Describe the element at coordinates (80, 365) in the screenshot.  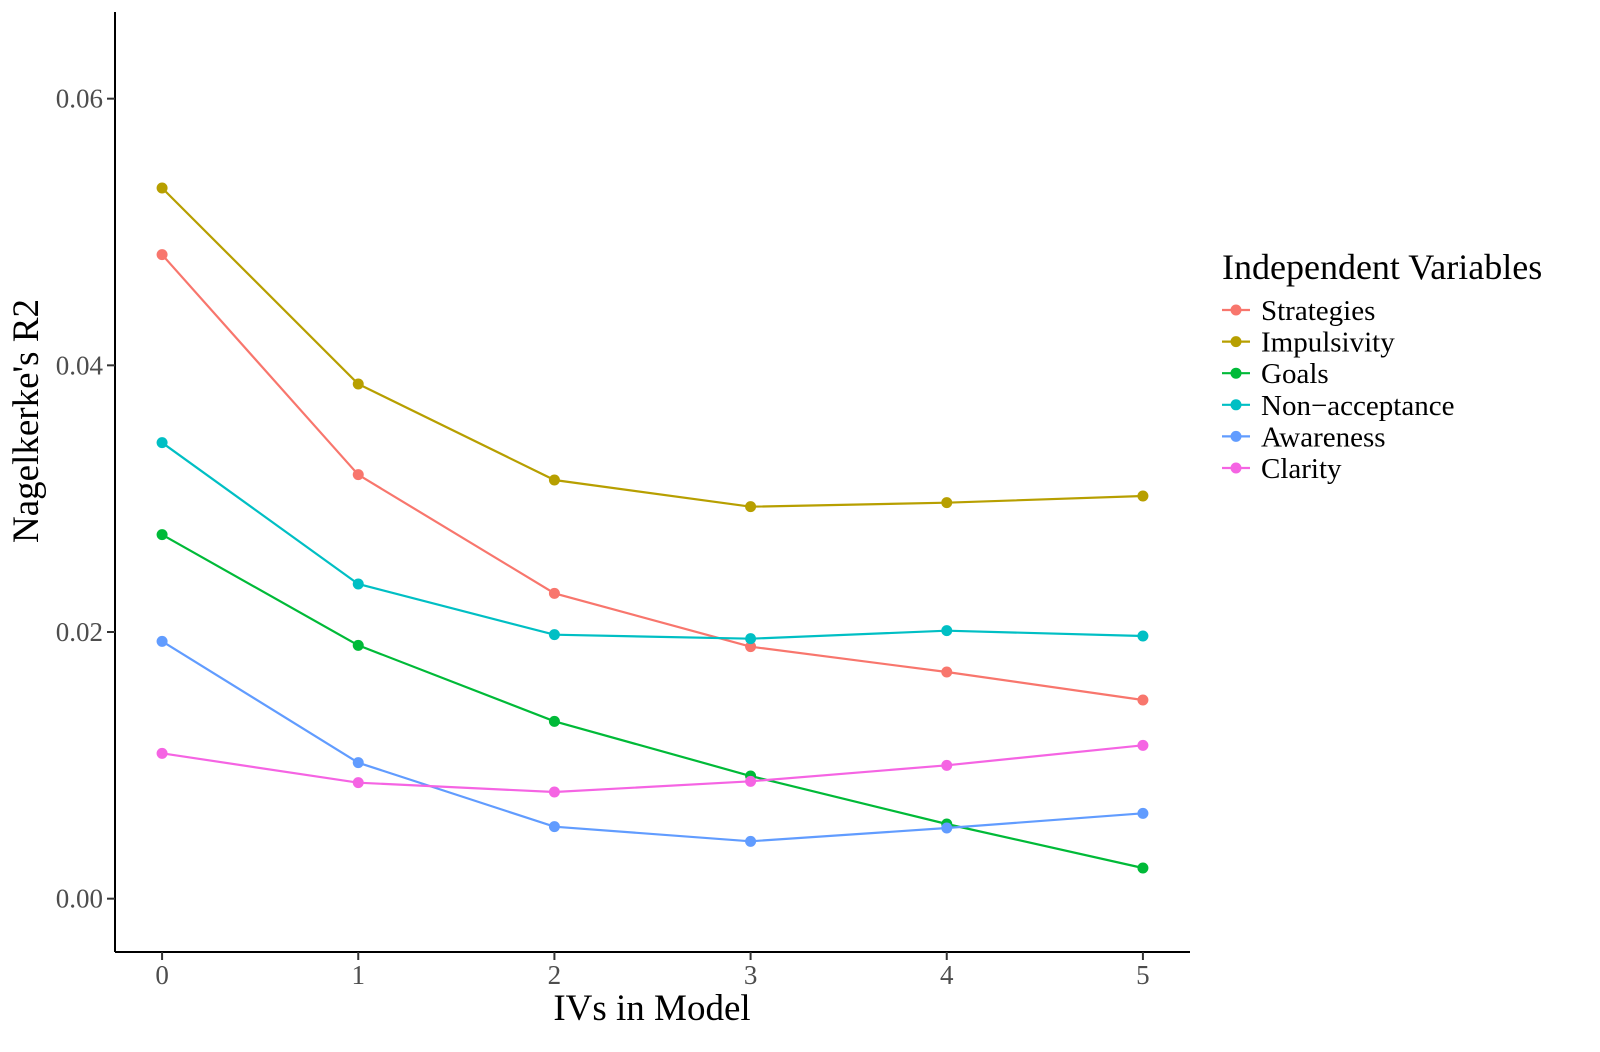
I see `y-tick-label: 0.04` at that location.